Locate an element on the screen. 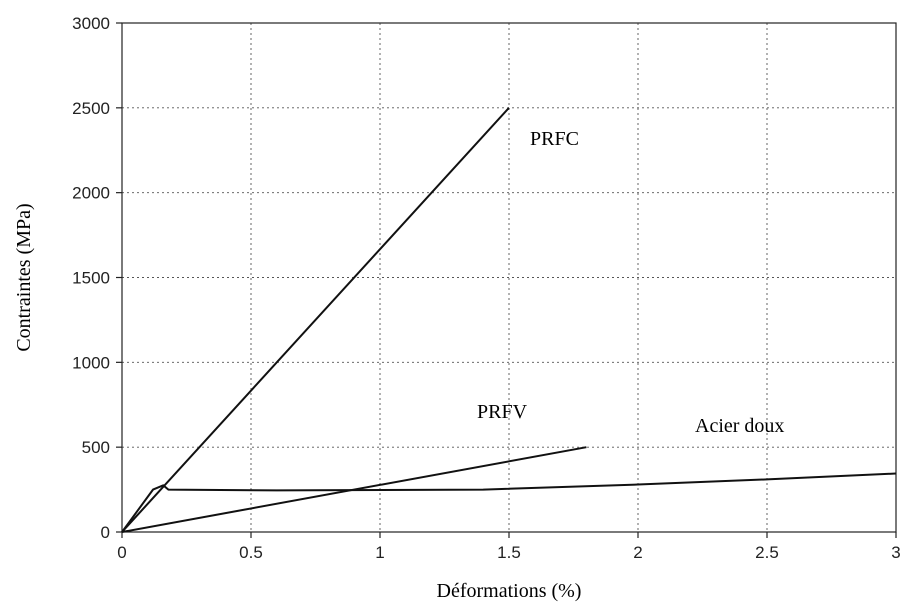 This screenshot has width=903, height=606. series-label-prfc: PRFC is located at coordinates (554, 139).